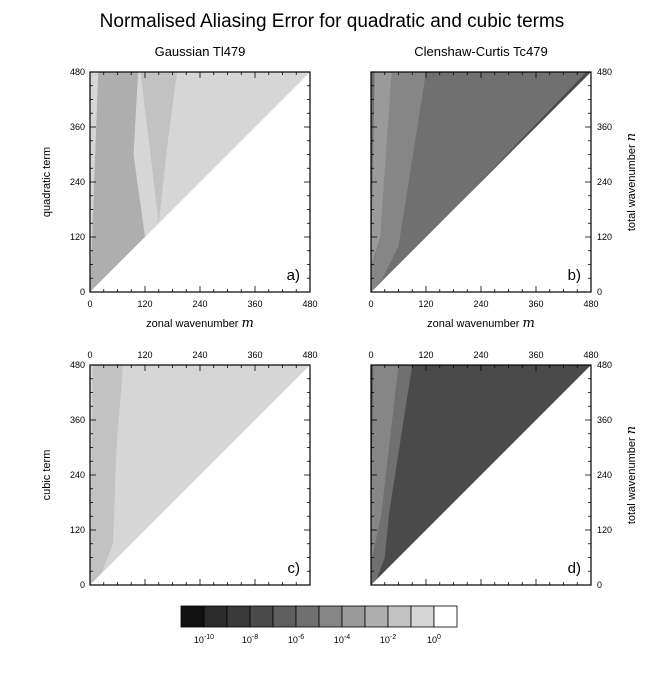 The width and height of the screenshot is (664, 690). What do you see at coordinates (535, 355) in the screenshot?
I see `panel-d-xtick-top: 360` at bounding box center [535, 355].